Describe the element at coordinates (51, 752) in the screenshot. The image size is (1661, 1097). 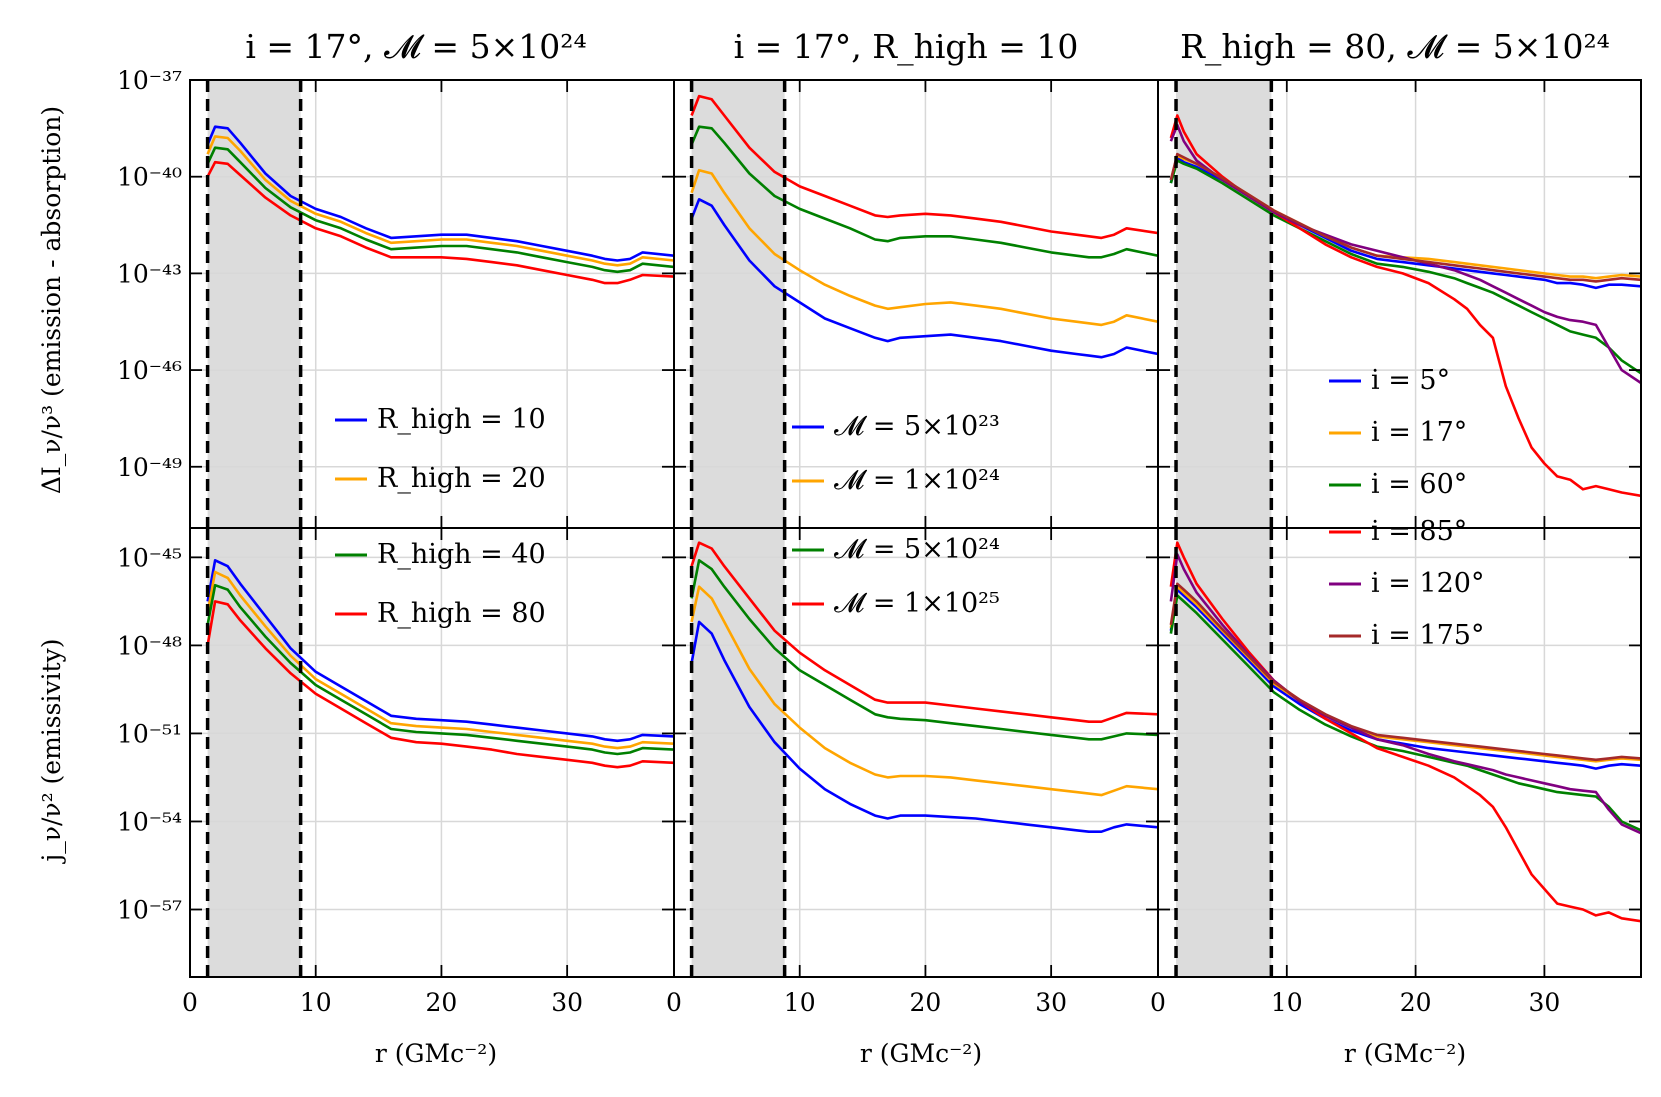
I see `y-axis-label-bottom: j_ν/ν² (emissivity)` at that location.